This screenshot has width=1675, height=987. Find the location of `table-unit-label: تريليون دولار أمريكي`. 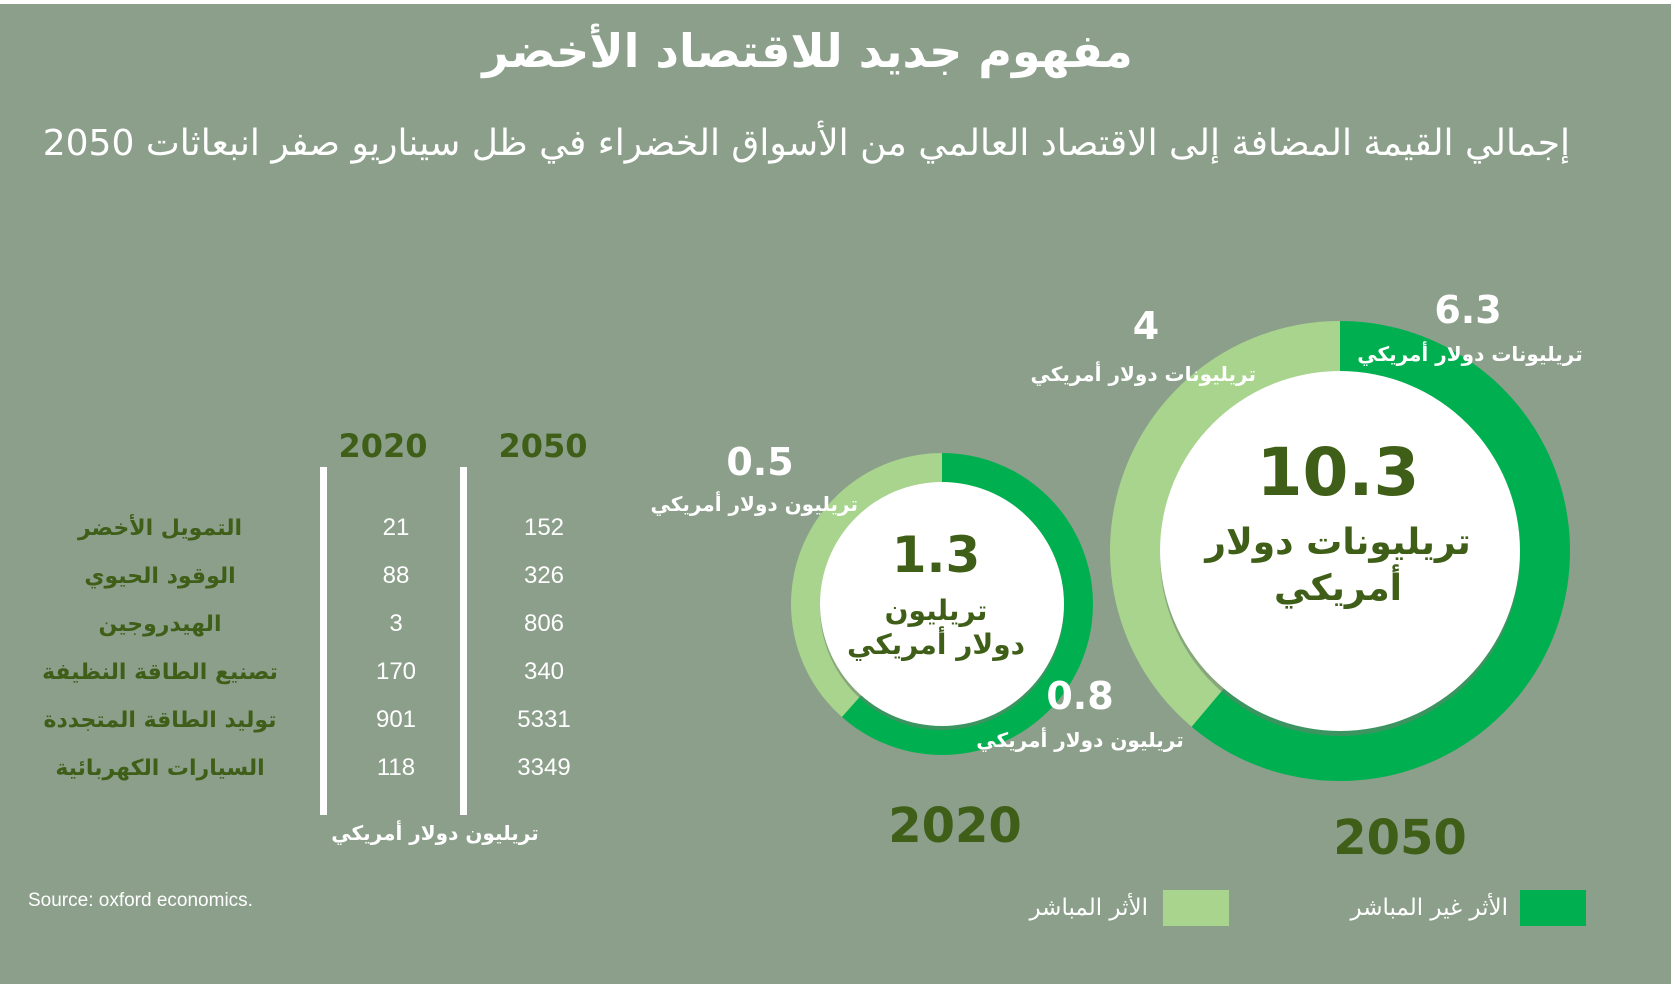

table-unit-label: تريليون دولار أمريكي is located at coordinates (435, 833).